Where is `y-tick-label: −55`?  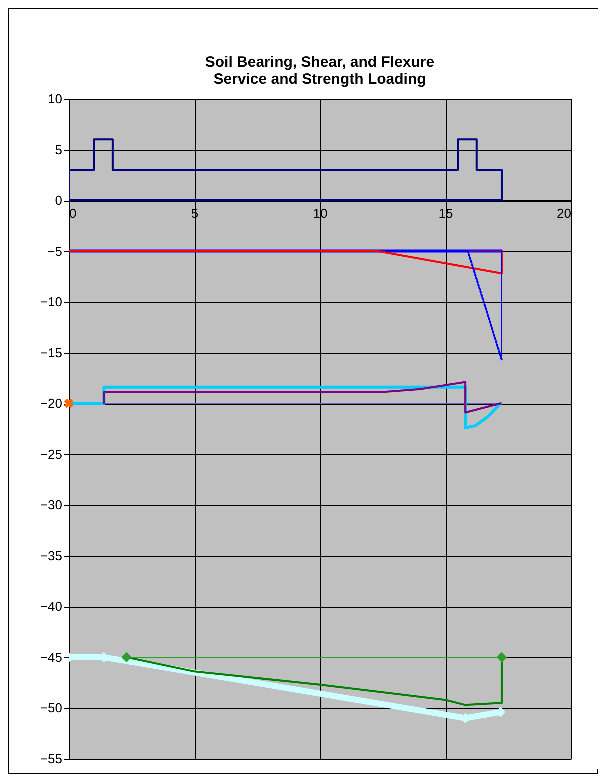
y-tick-label: −55 is located at coordinates (51, 759).